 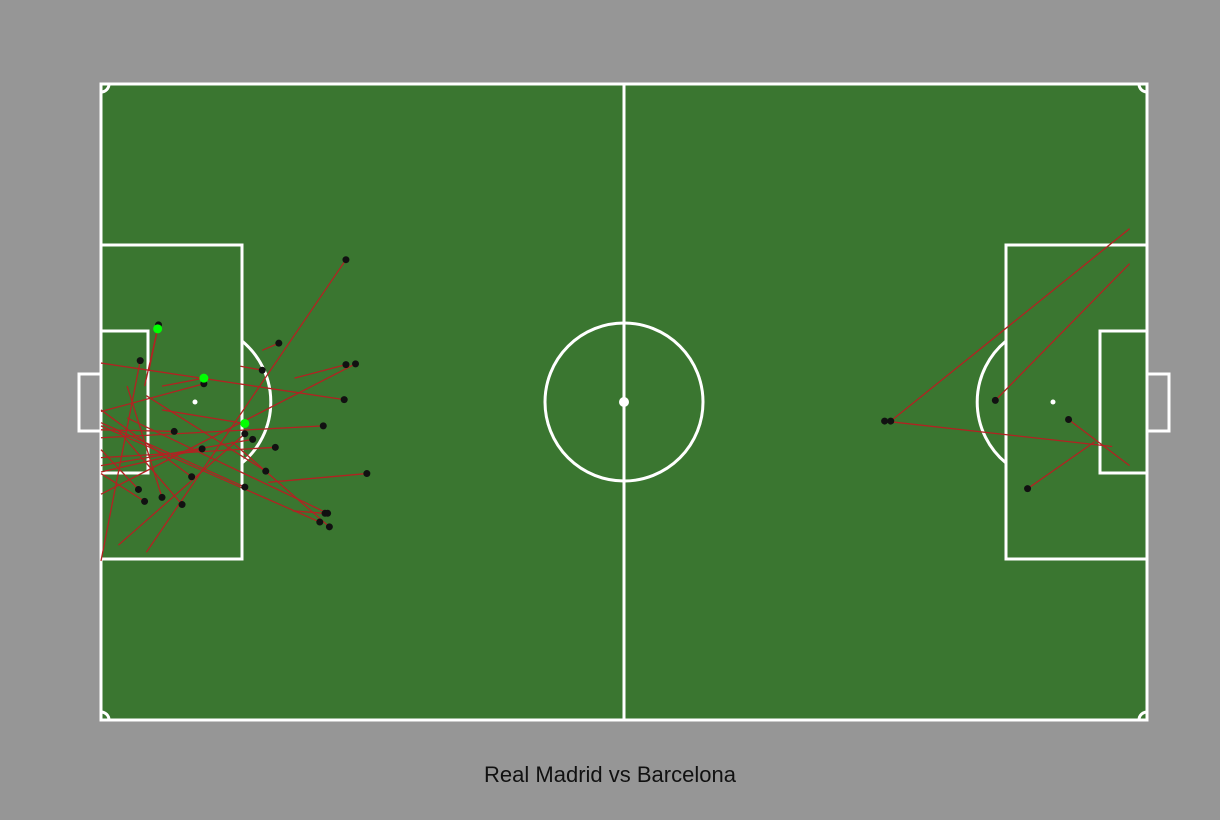 I want to click on right-goal, so click(x=1158, y=402).